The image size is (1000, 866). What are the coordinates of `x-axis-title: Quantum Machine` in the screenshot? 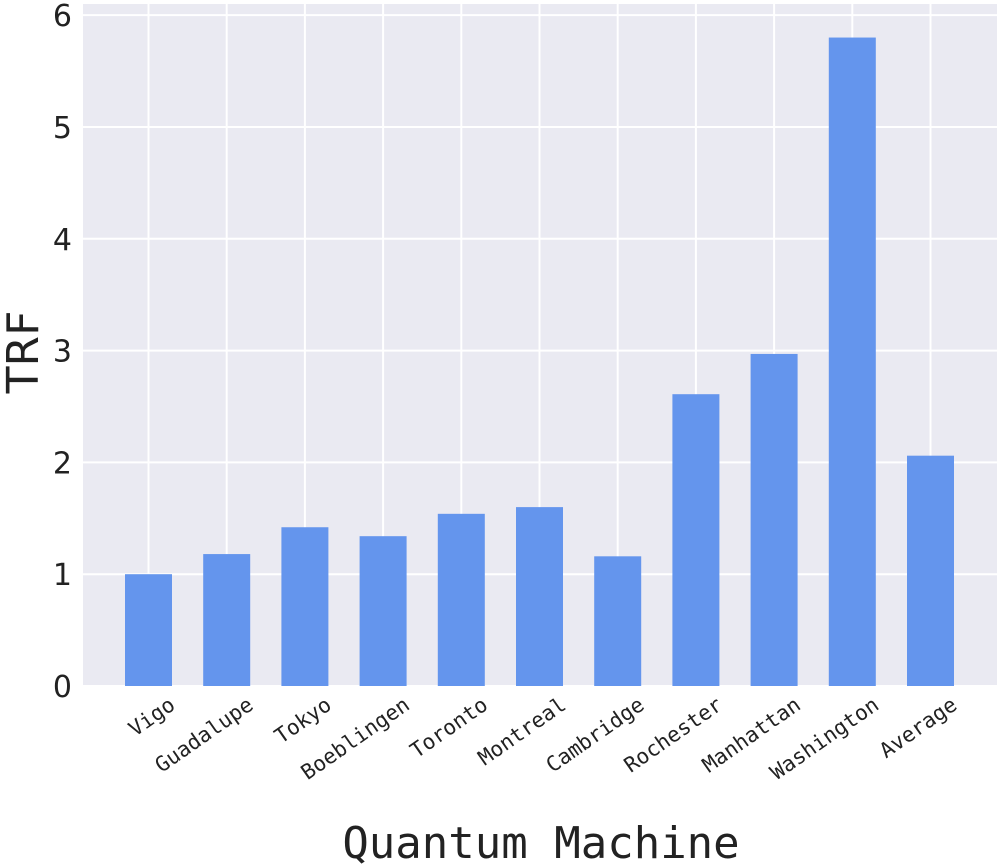 It's located at (540, 842).